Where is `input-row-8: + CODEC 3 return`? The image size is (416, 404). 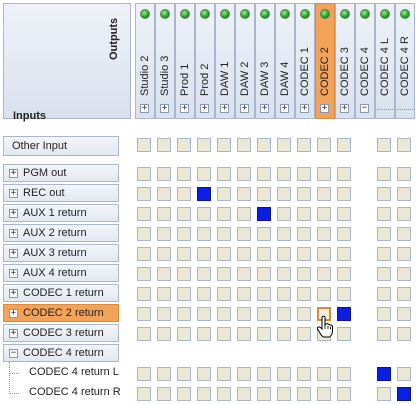 input-row-8: + CODEC 3 return is located at coordinates (61, 333).